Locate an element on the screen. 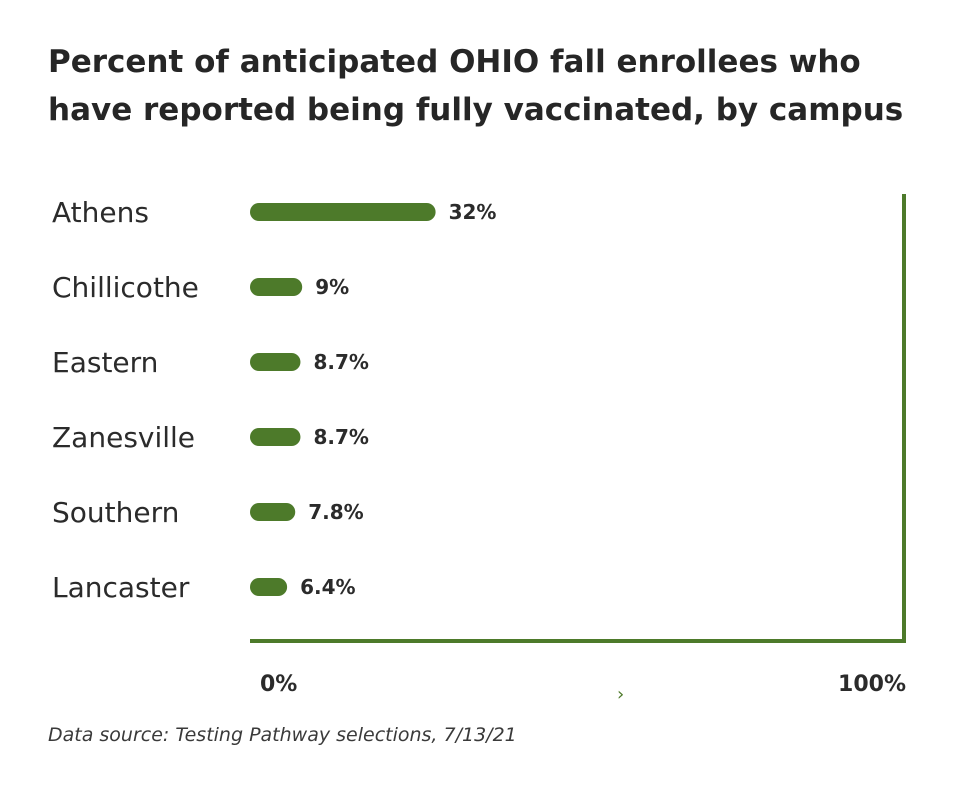 This screenshot has width=960, height=794. category-label: Chillicothe is located at coordinates (125, 287).